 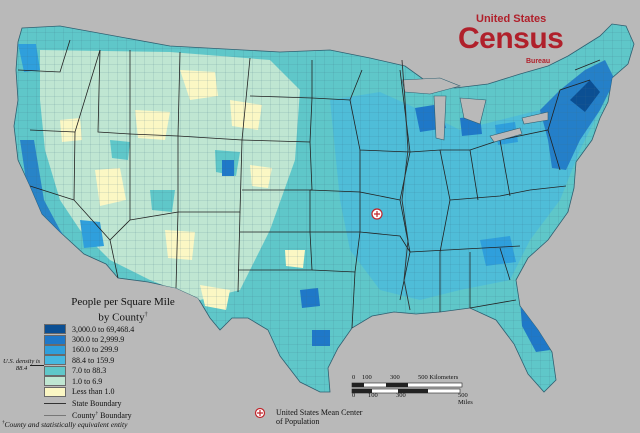 What do you see at coordinates (511, 19) in the screenshot?
I see `logo-line1: United States` at bounding box center [511, 19].